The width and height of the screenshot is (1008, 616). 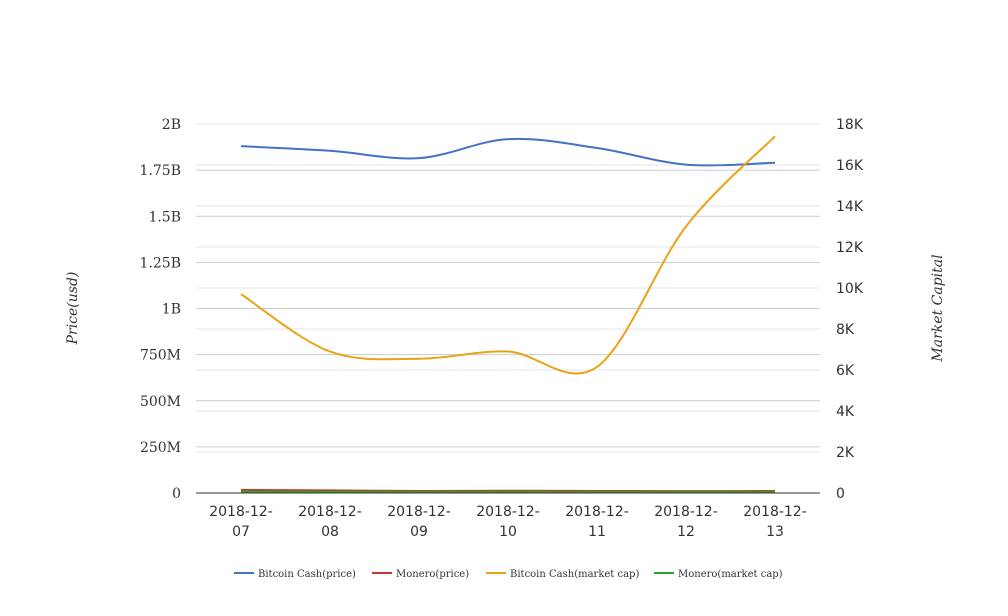 What do you see at coordinates (160, 356) in the screenshot?
I see `left-tick-label: 750M` at bounding box center [160, 356].